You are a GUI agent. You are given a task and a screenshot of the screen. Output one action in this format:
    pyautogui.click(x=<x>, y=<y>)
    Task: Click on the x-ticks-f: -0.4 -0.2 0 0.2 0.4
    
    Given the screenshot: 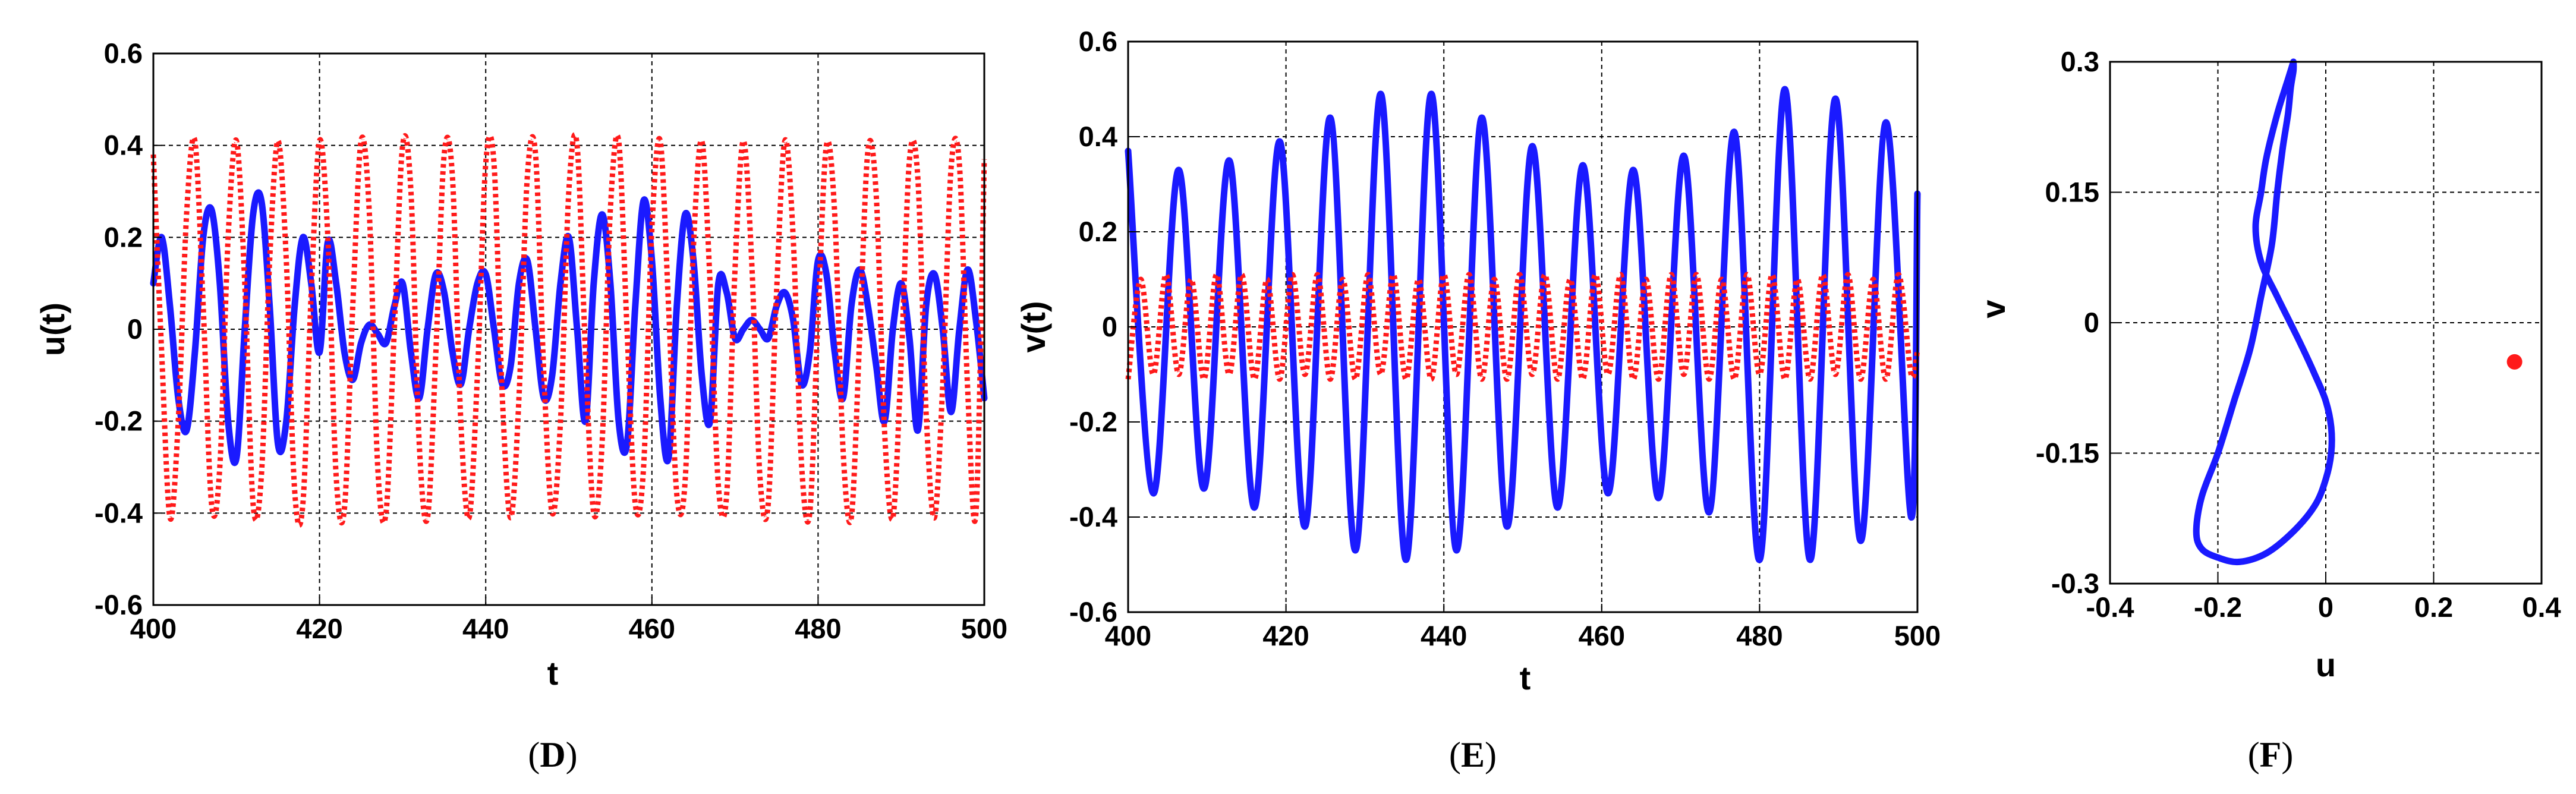 What is the action you would take?
    pyautogui.click(x=2323, y=599)
    